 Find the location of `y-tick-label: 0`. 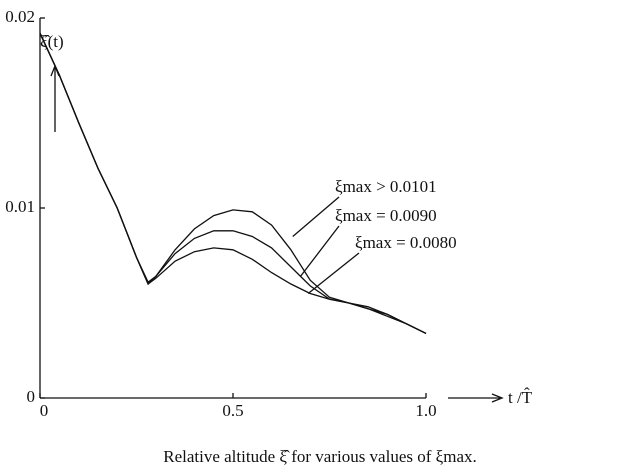

y-tick-label: 0 is located at coordinates (31, 396).